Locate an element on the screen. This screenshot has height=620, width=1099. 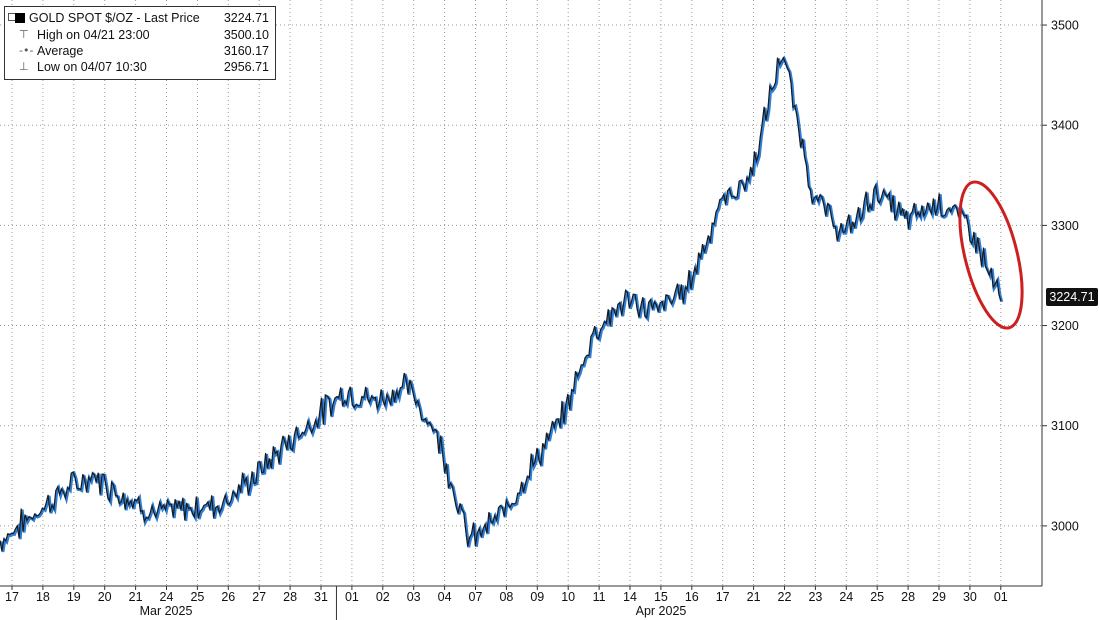
x-tick-label: 18 is located at coordinates (43, 597).